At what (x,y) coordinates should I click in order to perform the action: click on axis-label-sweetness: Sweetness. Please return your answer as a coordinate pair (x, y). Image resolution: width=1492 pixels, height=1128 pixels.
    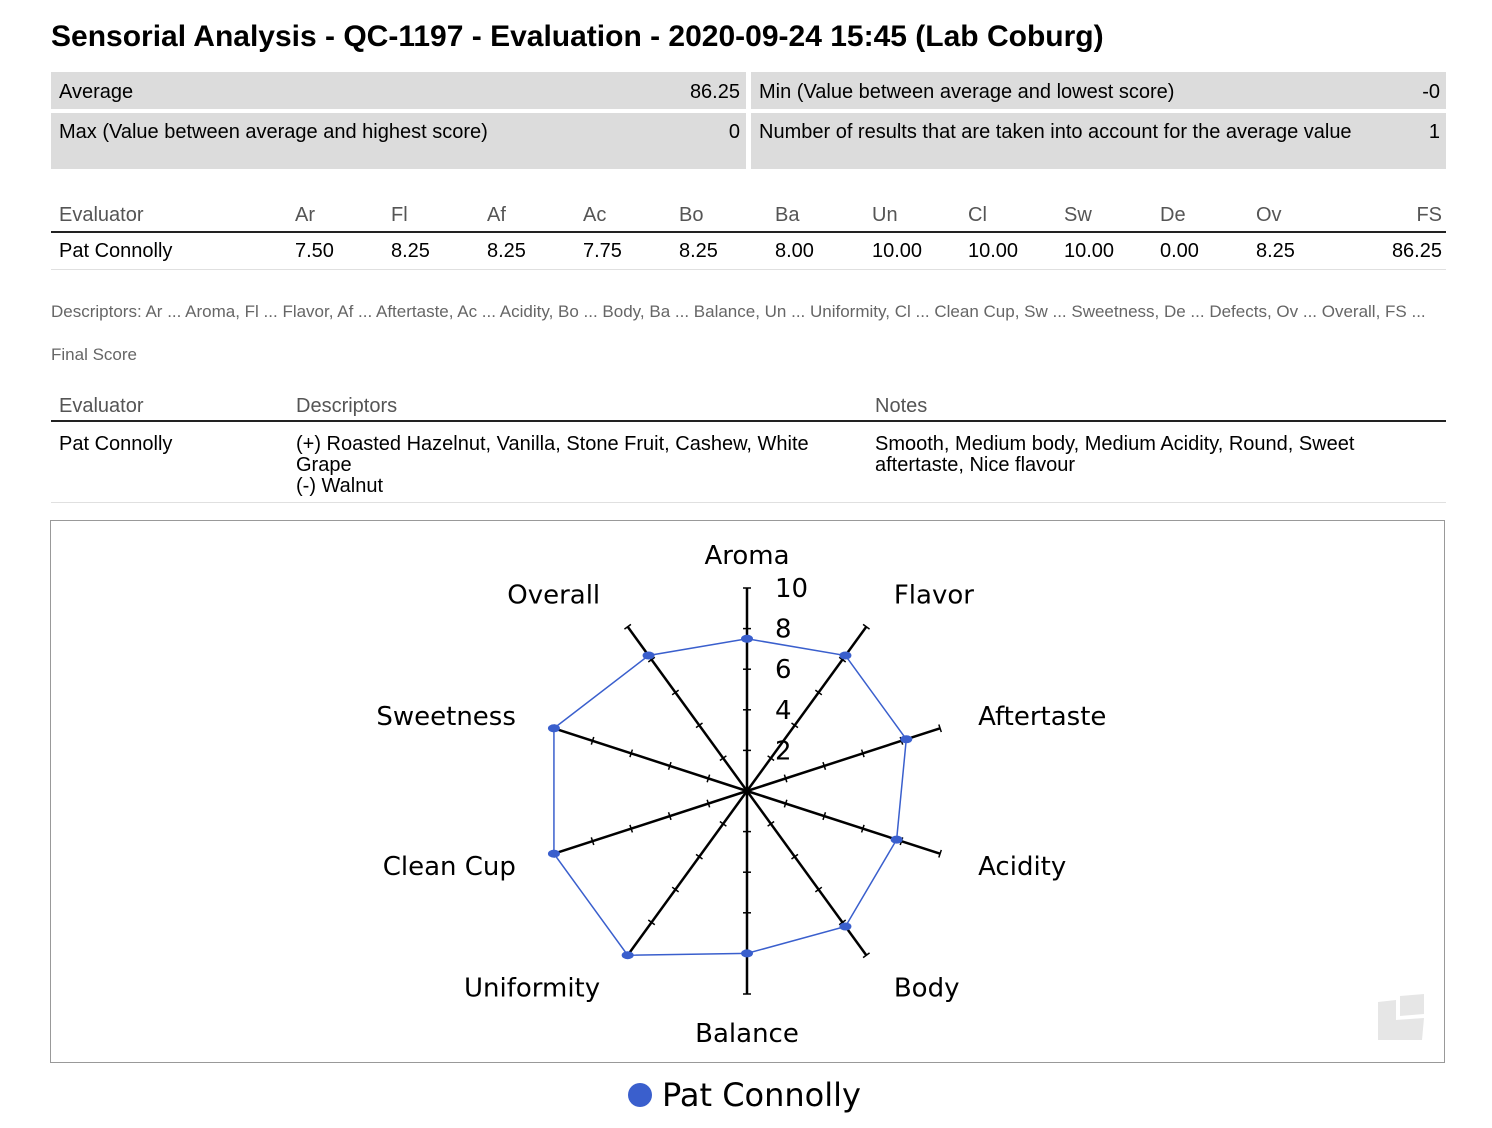
    Looking at the image, I should click on (446, 717).